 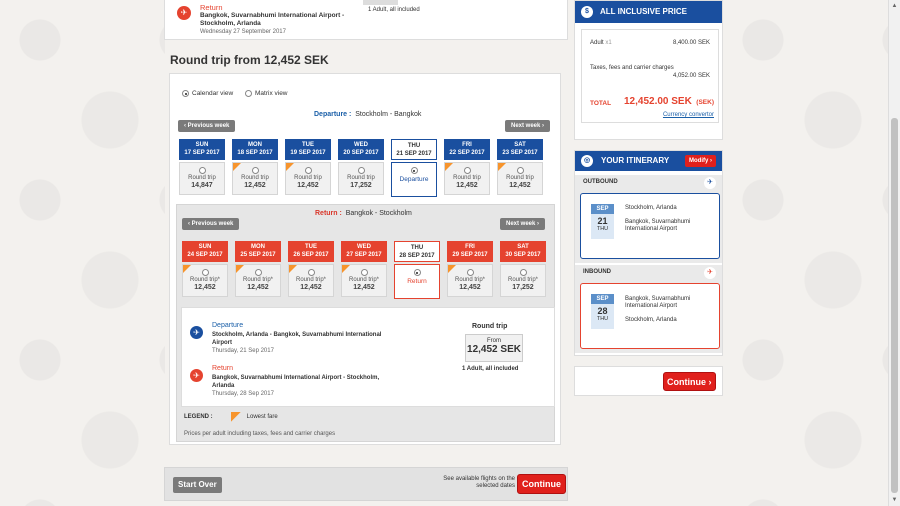 What do you see at coordinates (378, 213) in the screenshot?
I see `return-route: Bangkok - Stockholm` at bounding box center [378, 213].